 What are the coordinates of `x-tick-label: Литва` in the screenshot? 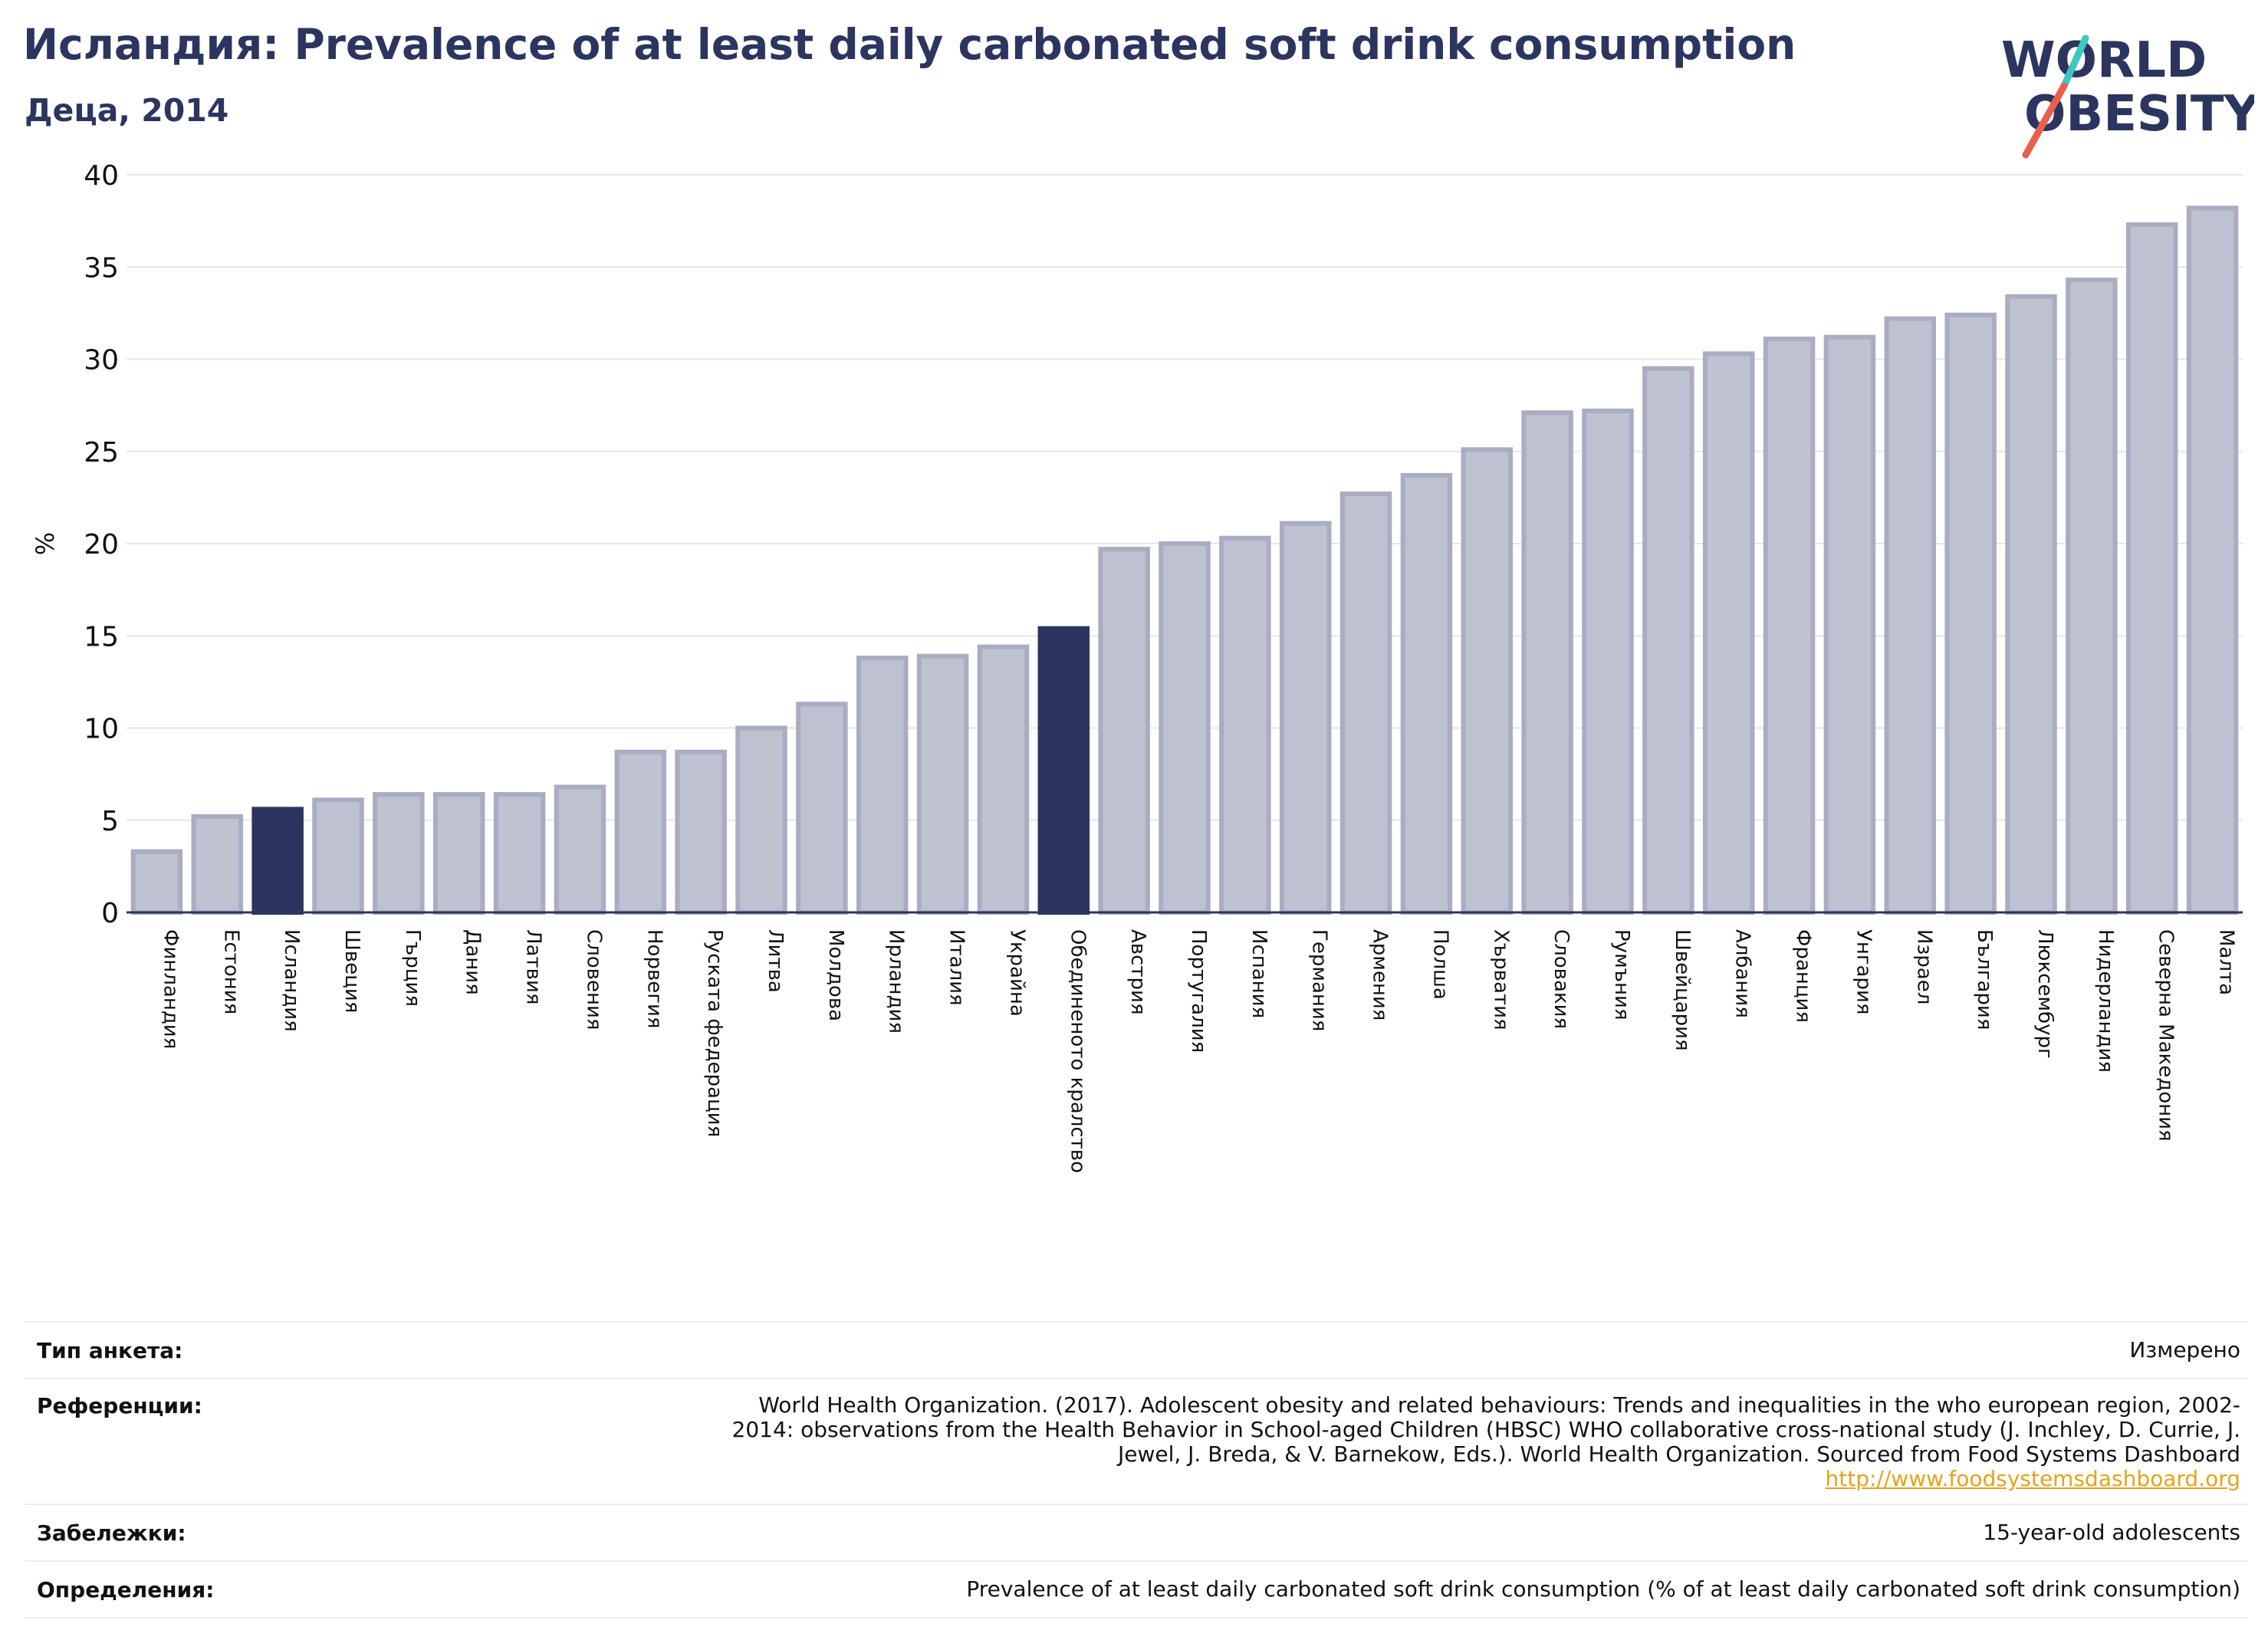 It's located at (775, 961).